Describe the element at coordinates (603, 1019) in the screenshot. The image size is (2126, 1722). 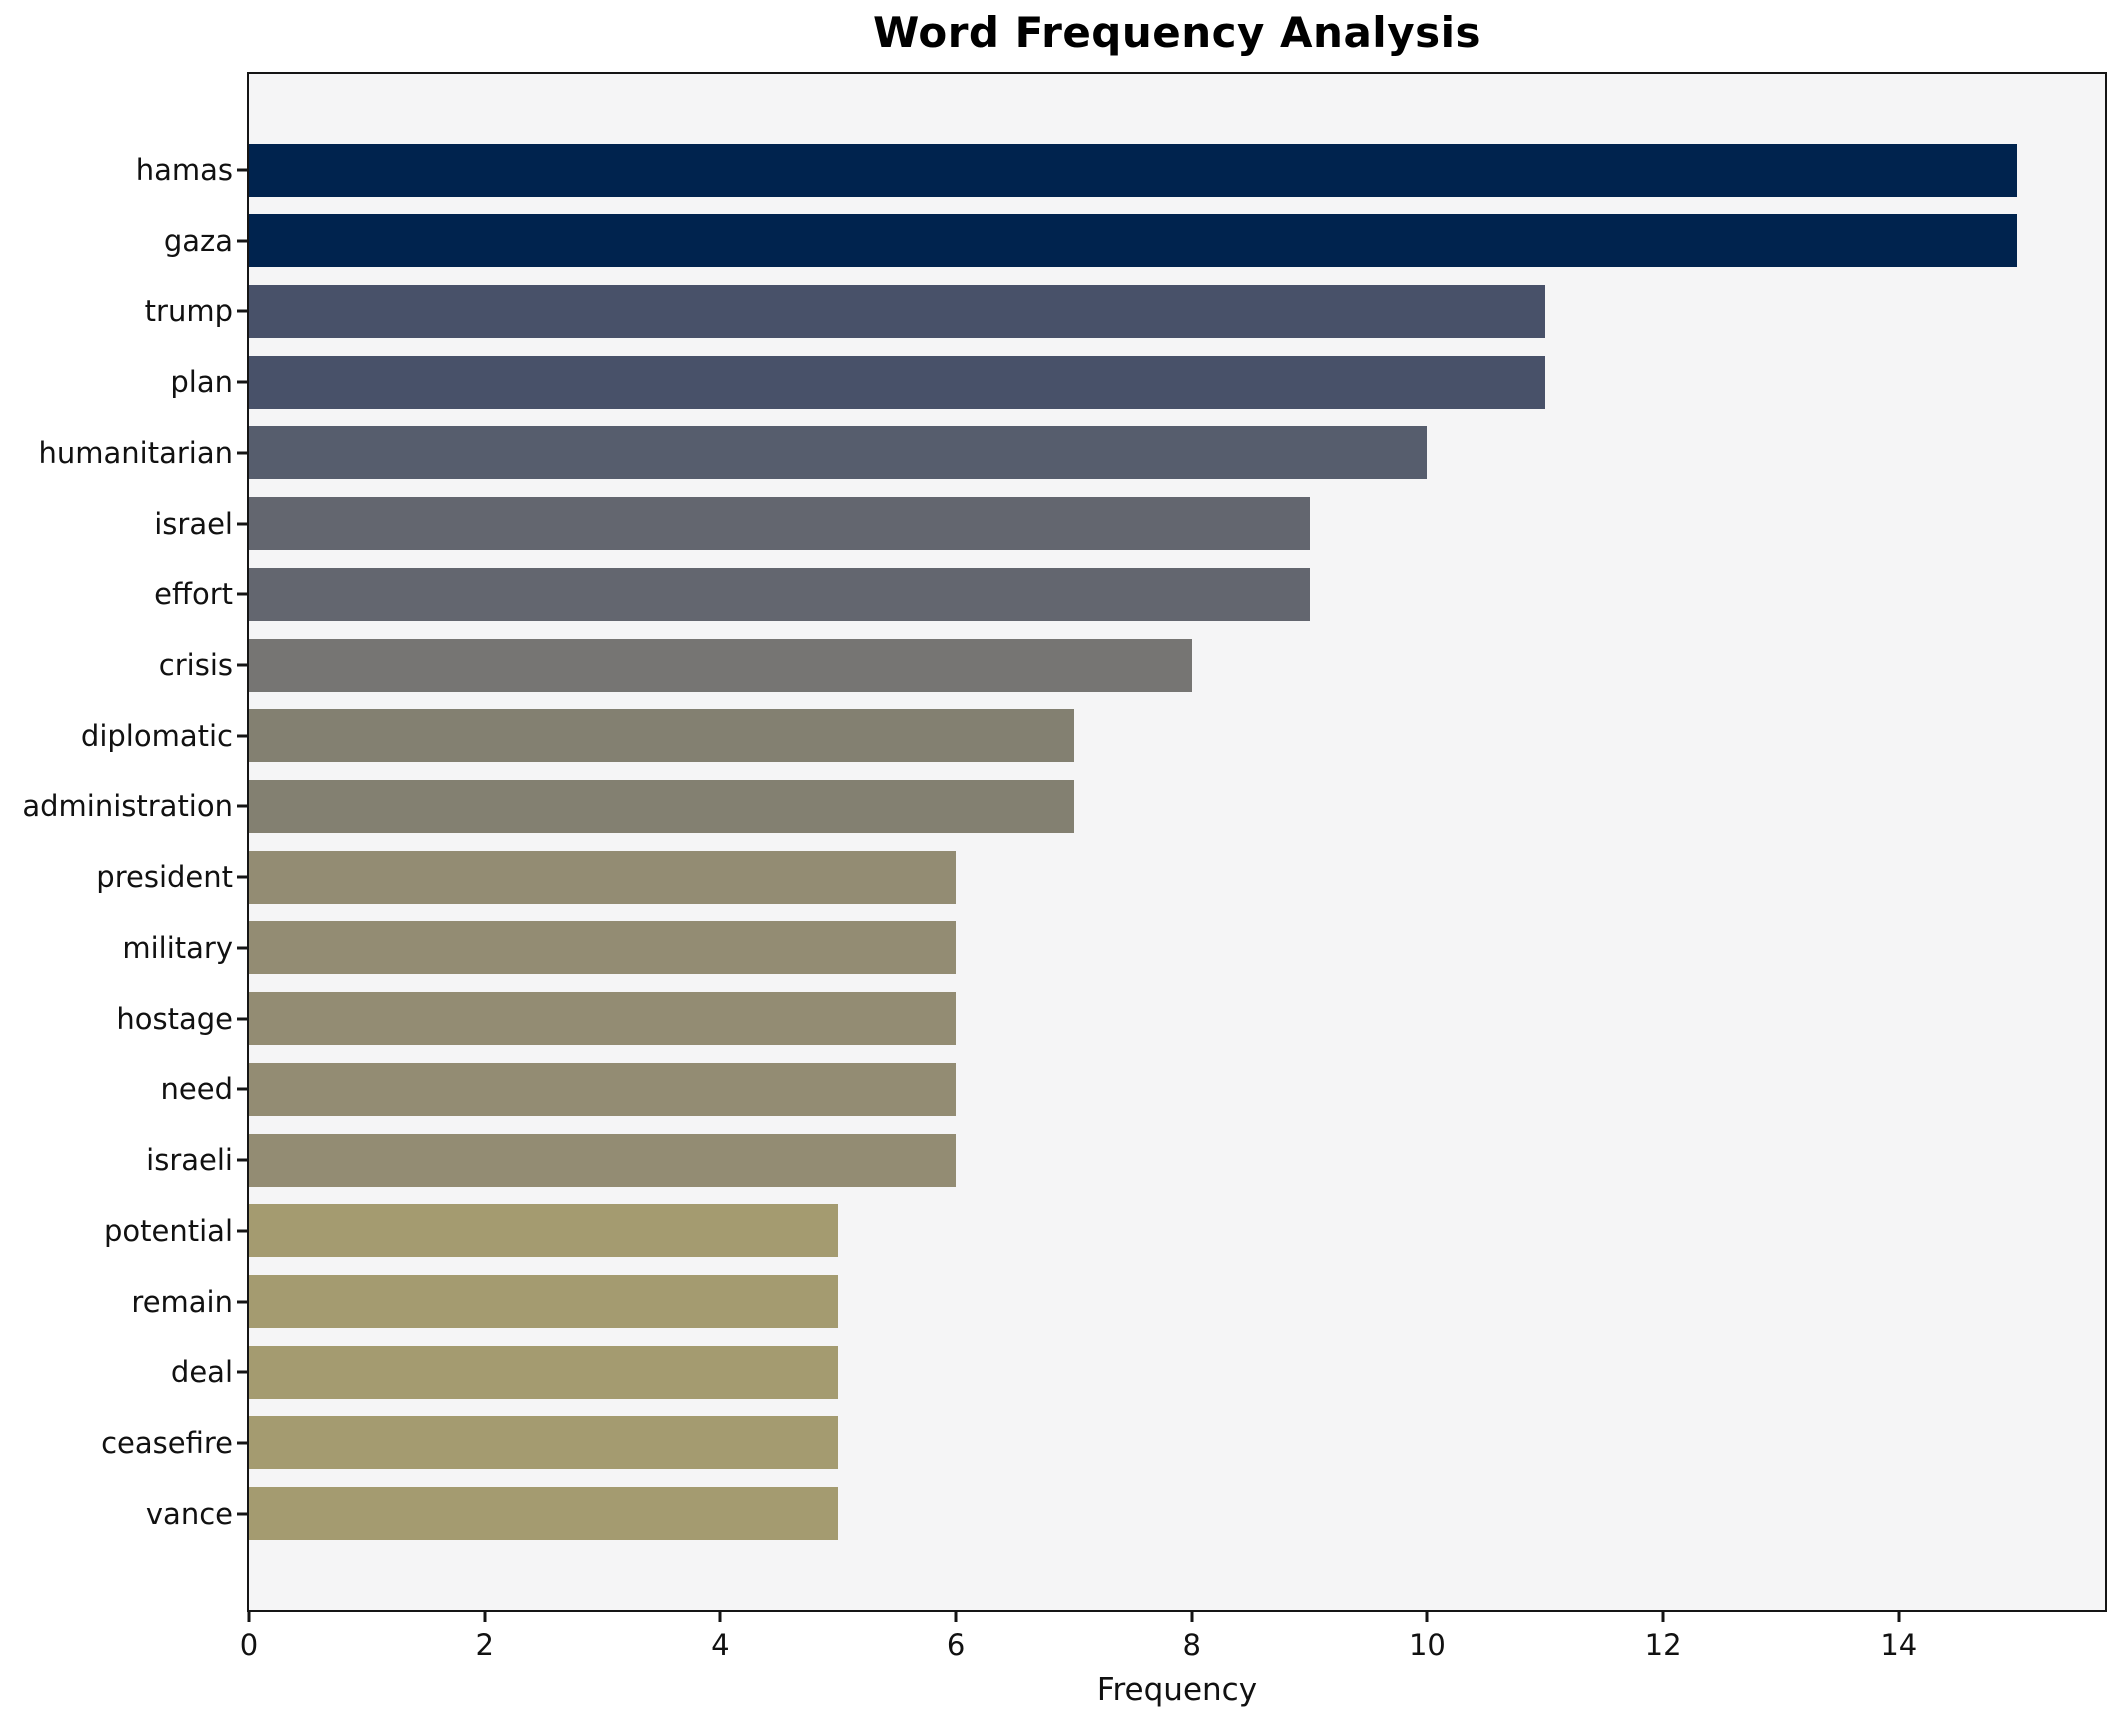
I see `bar-hostage` at that location.